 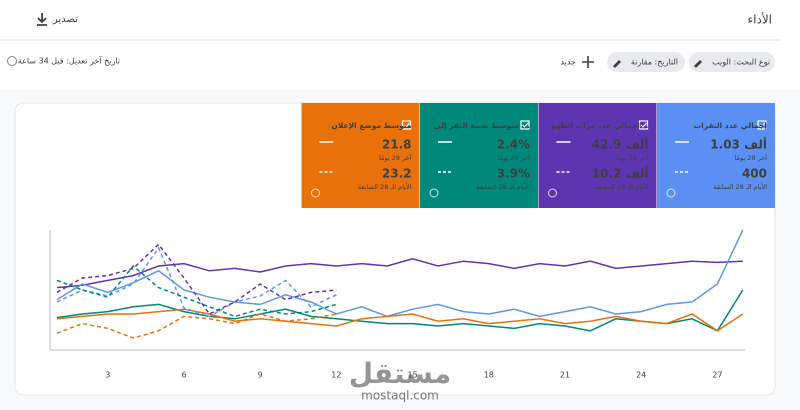 What do you see at coordinates (183, 375) in the screenshot?
I see `x-tick-label: 6` at bounding box center [183, 375].